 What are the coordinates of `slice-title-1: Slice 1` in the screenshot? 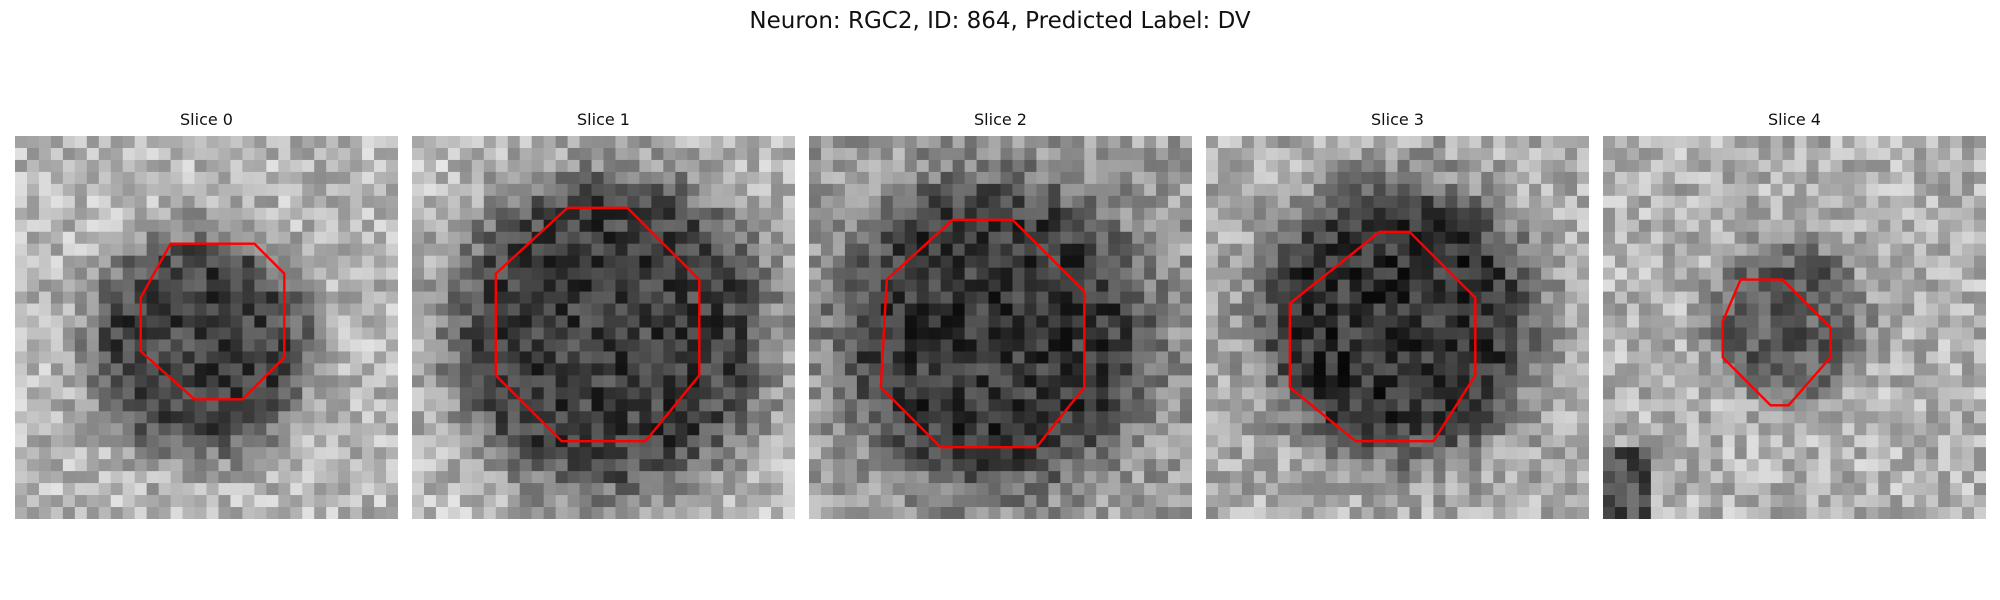 It's located at (603, 119).